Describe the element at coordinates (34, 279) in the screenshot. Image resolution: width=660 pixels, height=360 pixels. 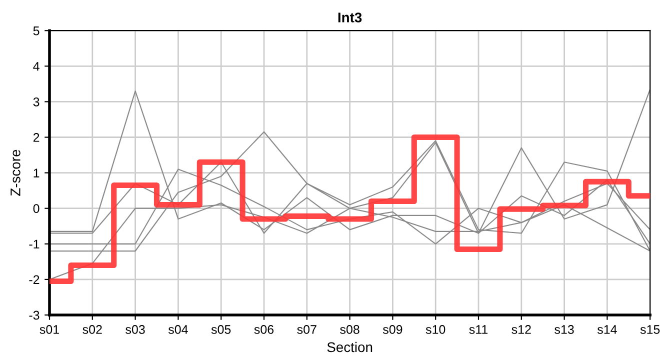
I see `y-tick-label: -2` at that location.